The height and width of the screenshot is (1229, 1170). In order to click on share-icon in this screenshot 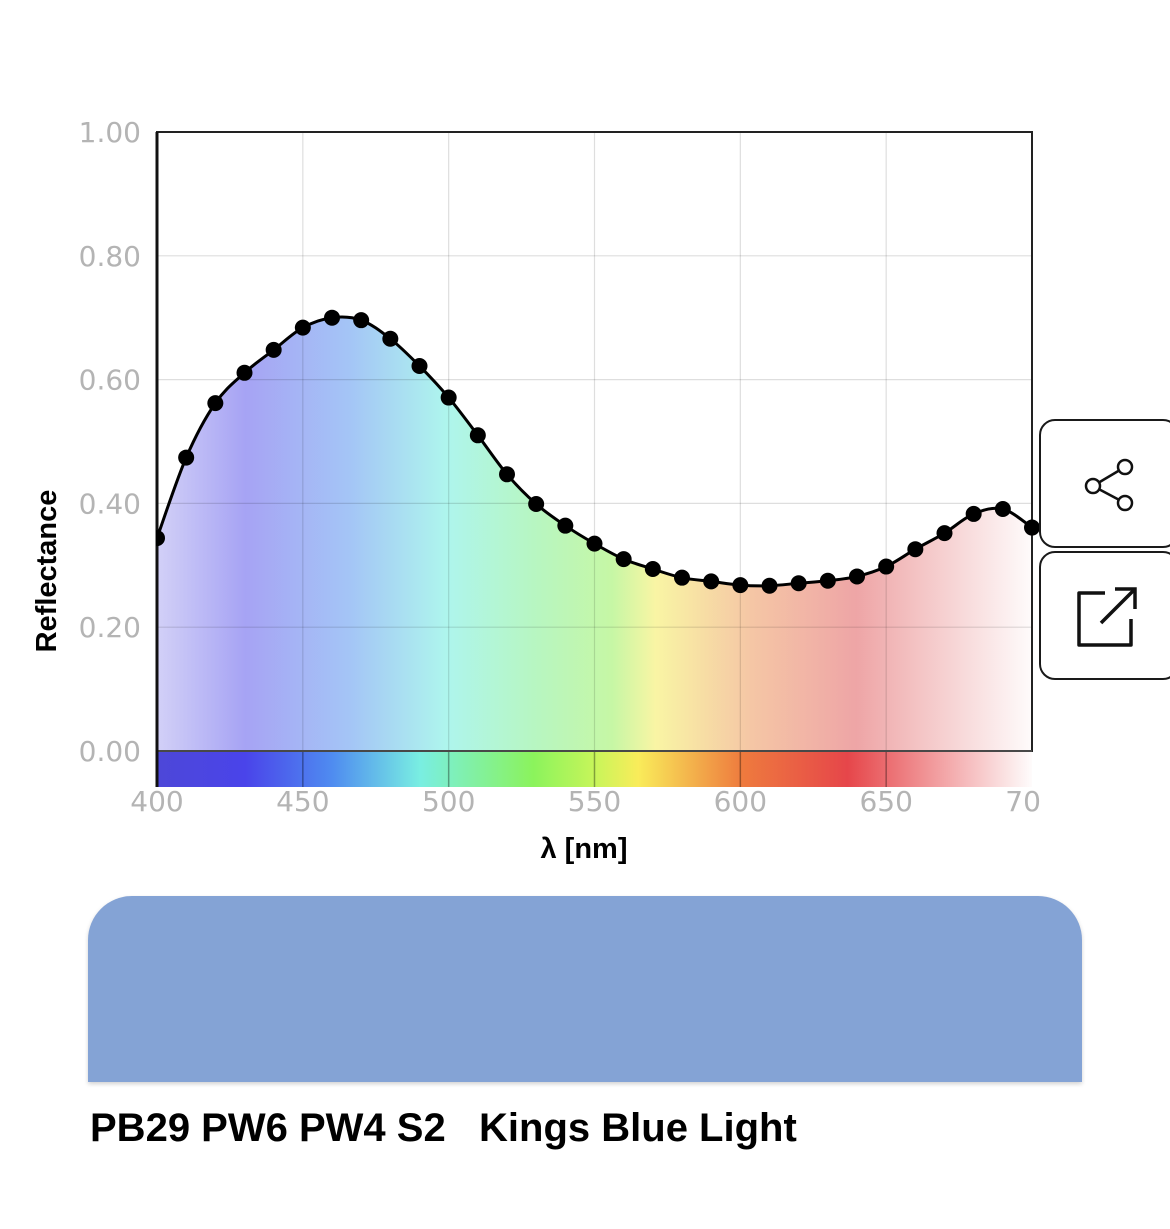, I will do `click(1109, 485)`.